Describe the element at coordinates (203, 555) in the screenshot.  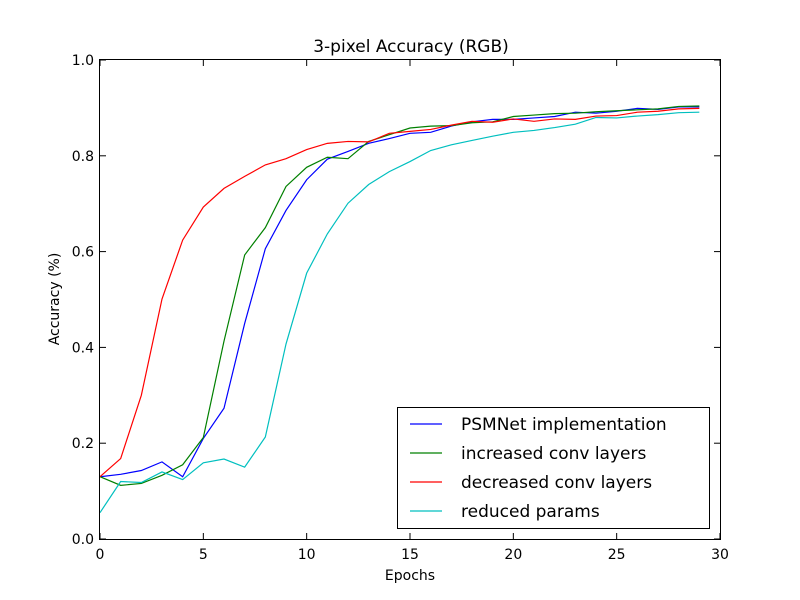
I see `x-tick-label: 5` at that location.